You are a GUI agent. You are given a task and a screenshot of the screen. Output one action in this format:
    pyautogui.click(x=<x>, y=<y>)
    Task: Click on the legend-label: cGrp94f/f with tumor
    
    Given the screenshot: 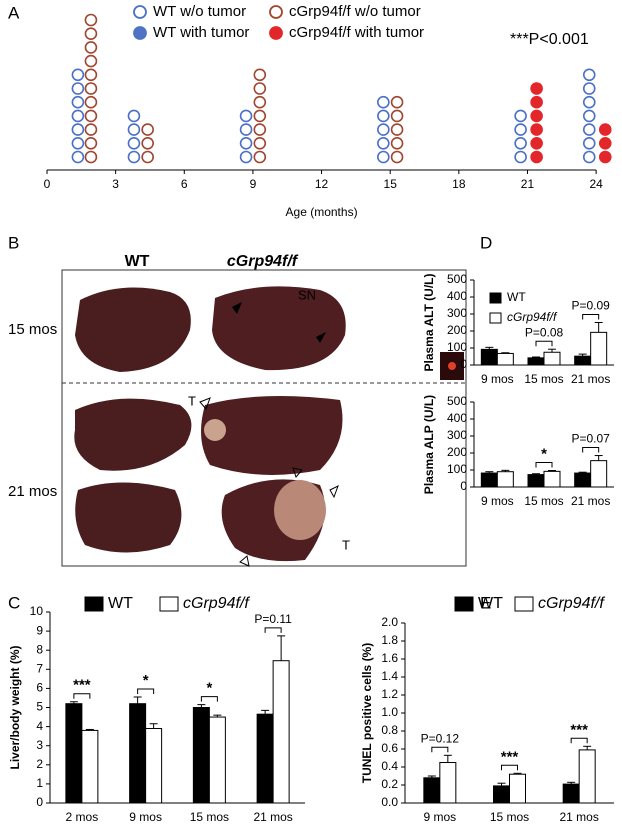 What is the action you would take?
    pyautogui.click(x=356, y=32)
    